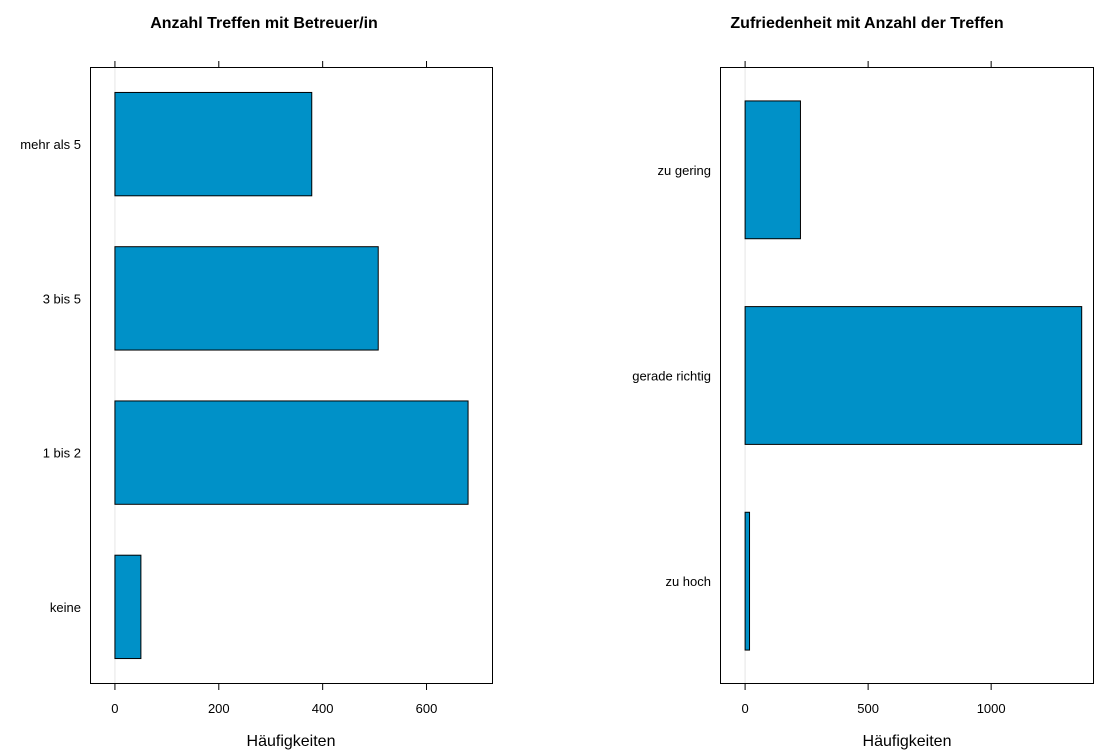 The height and width of the screenshot is (751, 1094). I want to click on x-tick-label: 500, so click(868, 708).